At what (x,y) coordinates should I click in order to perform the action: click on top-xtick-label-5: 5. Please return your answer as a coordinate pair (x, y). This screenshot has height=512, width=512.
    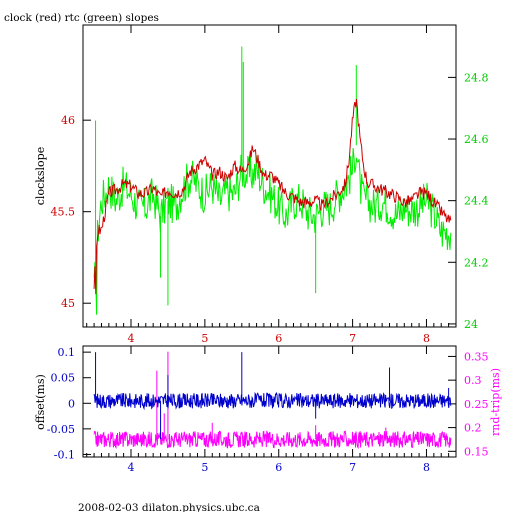
    Looking at the image, I should click on (204, 338).